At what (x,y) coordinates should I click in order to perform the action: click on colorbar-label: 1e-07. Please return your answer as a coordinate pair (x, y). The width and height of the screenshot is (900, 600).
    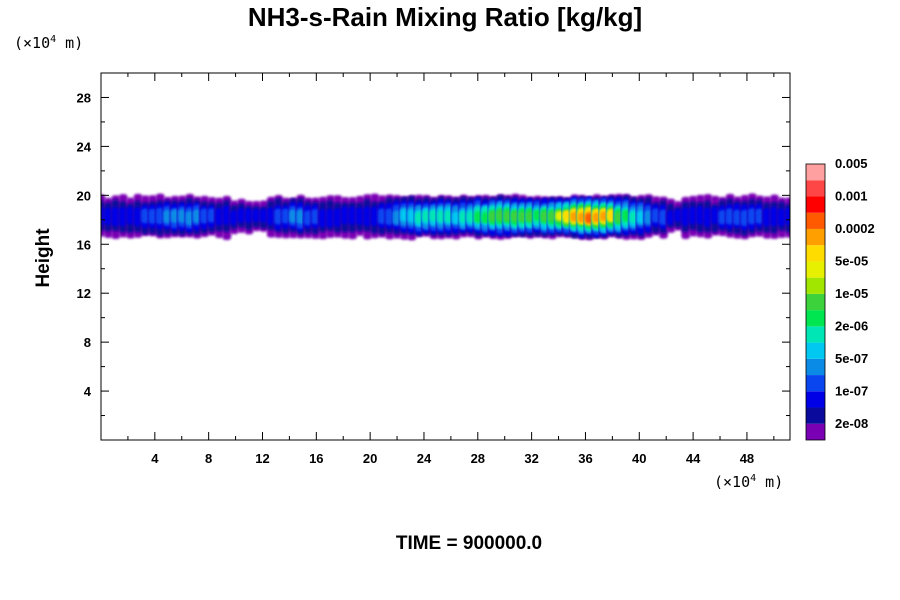
    Looking at the image, I should click on (851, 390).